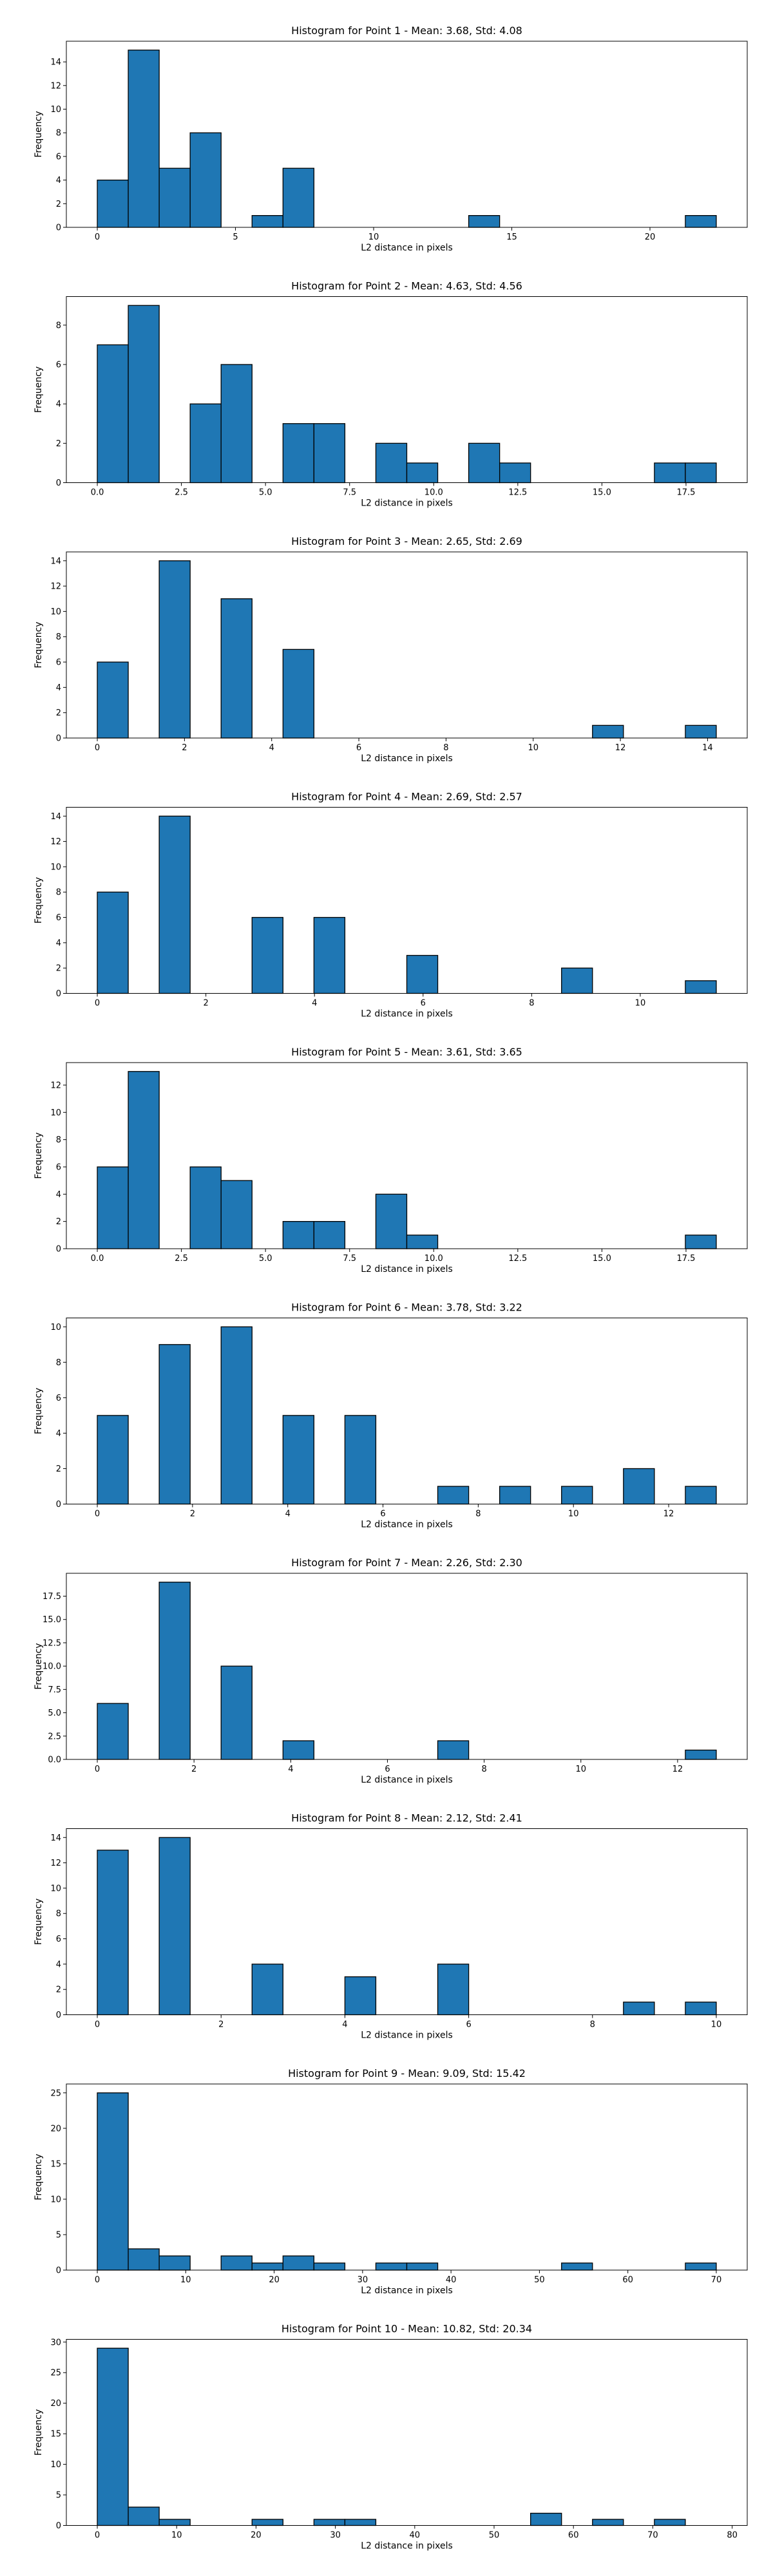  I want to click on x-tick-label: 15.0, so click(602, 1259).